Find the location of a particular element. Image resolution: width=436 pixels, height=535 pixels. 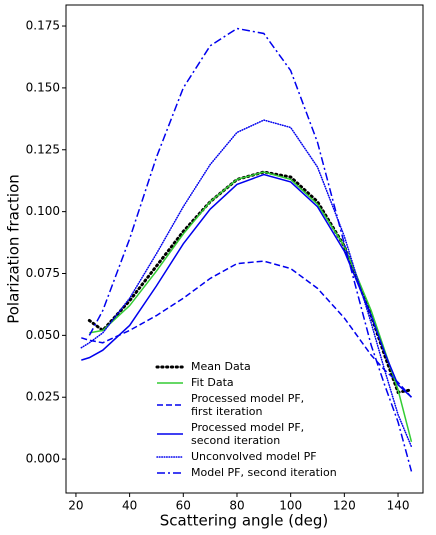

legend-label: Model PF, second iteration is located at coordinates (264, 472).